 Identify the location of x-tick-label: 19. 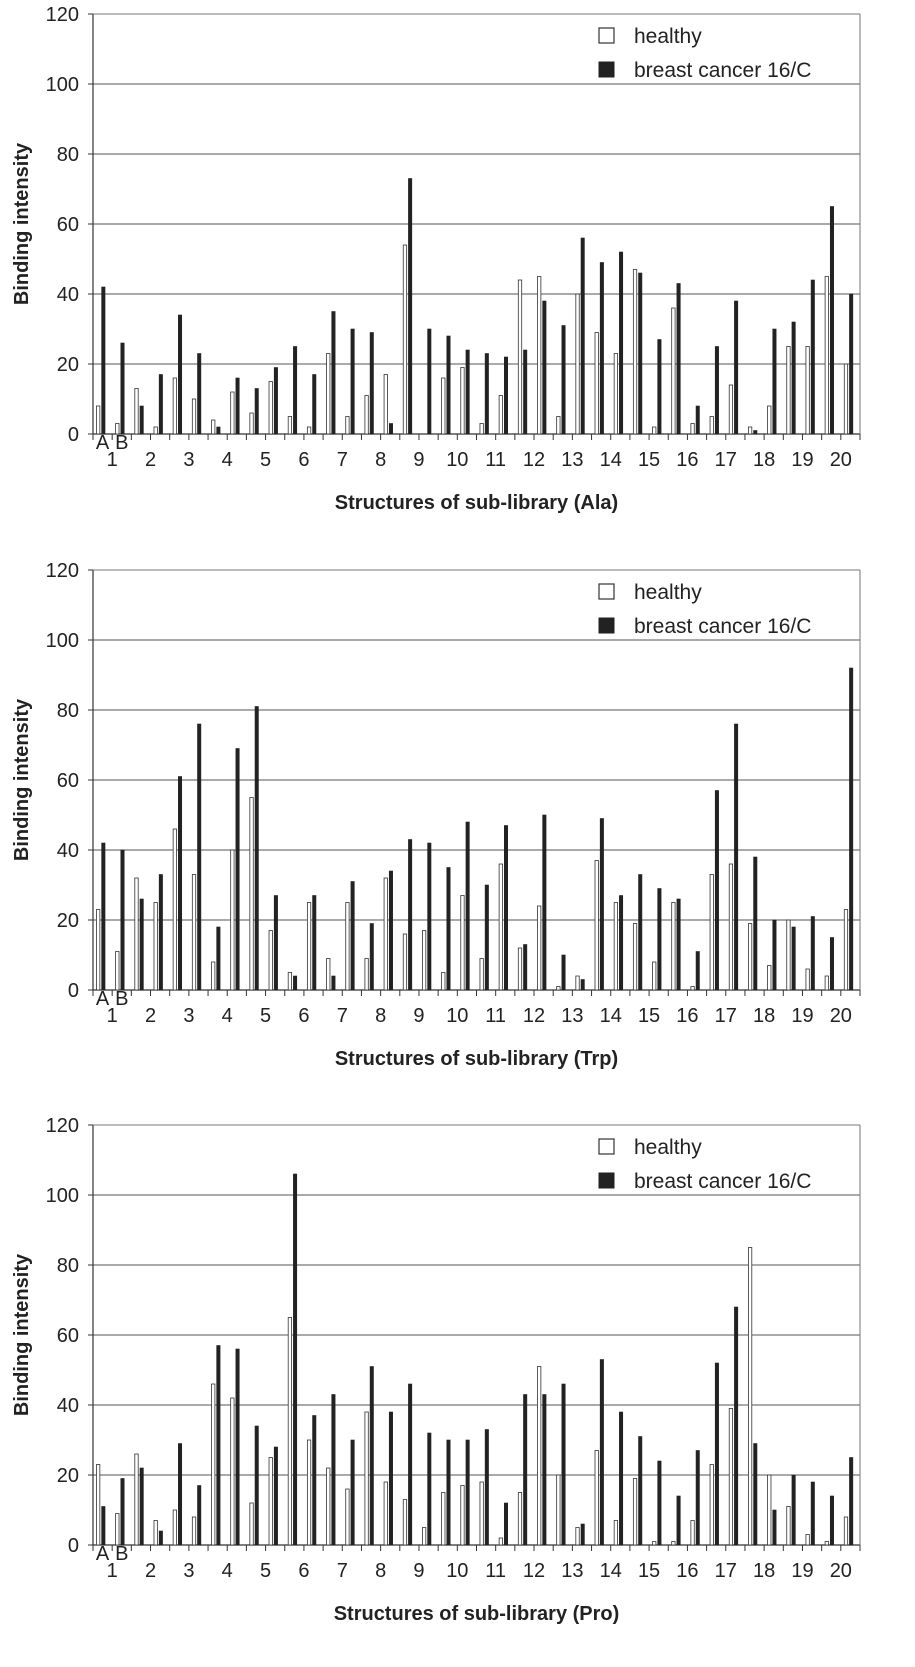
(802, 460).